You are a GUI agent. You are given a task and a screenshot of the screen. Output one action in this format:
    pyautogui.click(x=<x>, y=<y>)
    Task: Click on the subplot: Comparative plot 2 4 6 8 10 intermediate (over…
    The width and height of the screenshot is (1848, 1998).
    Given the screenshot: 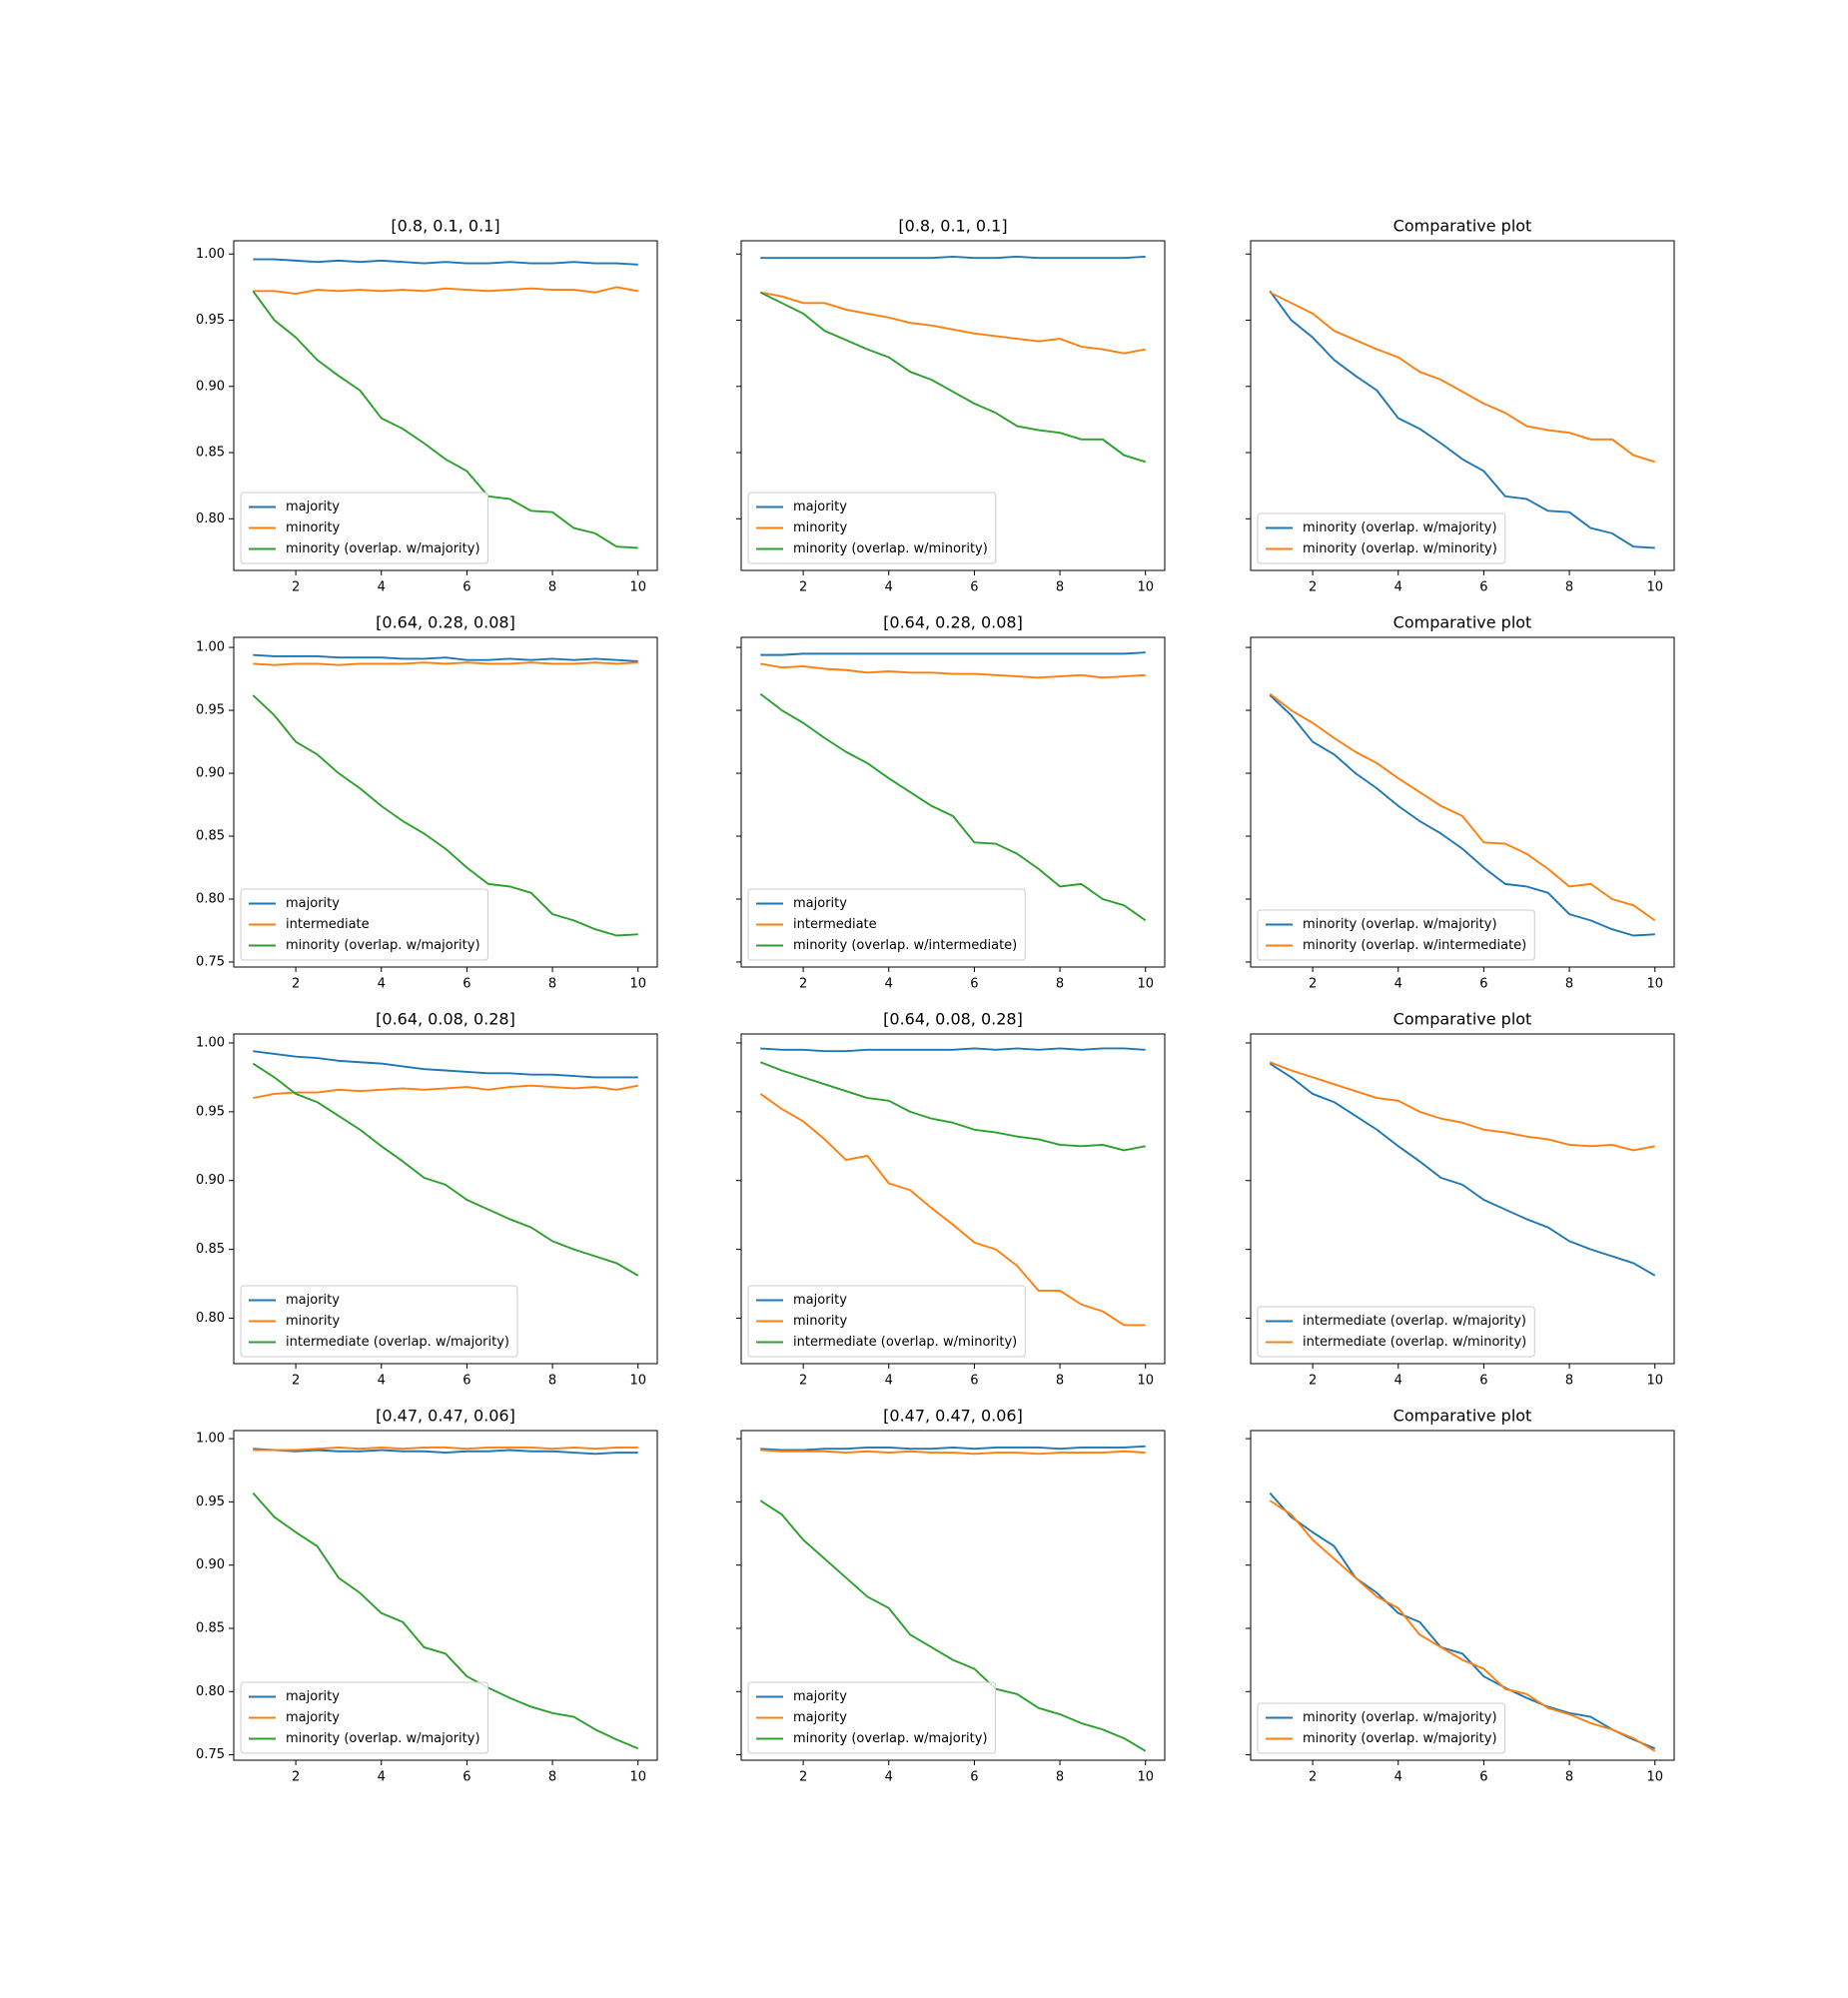 What is the action you would take?
    pyautogui.click(x=1460, y=1199)
    